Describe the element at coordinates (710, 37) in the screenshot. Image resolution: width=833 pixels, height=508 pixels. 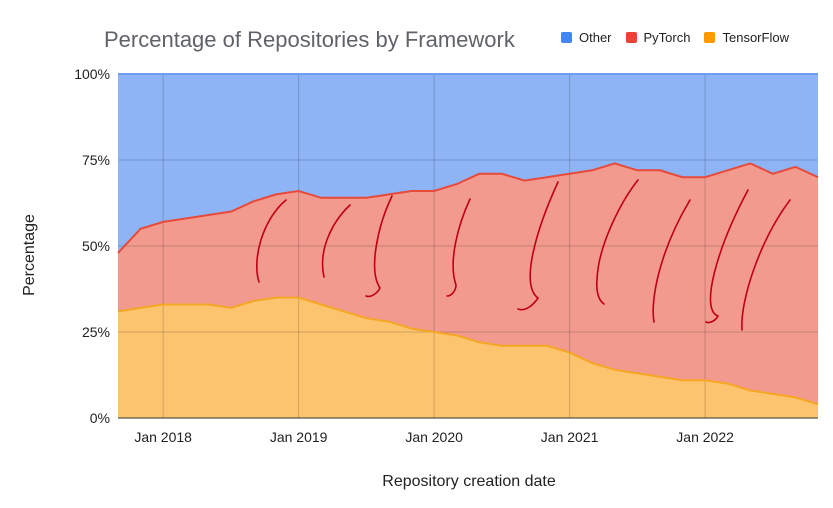
I see `legend-swatch-tensorflow` at that location.